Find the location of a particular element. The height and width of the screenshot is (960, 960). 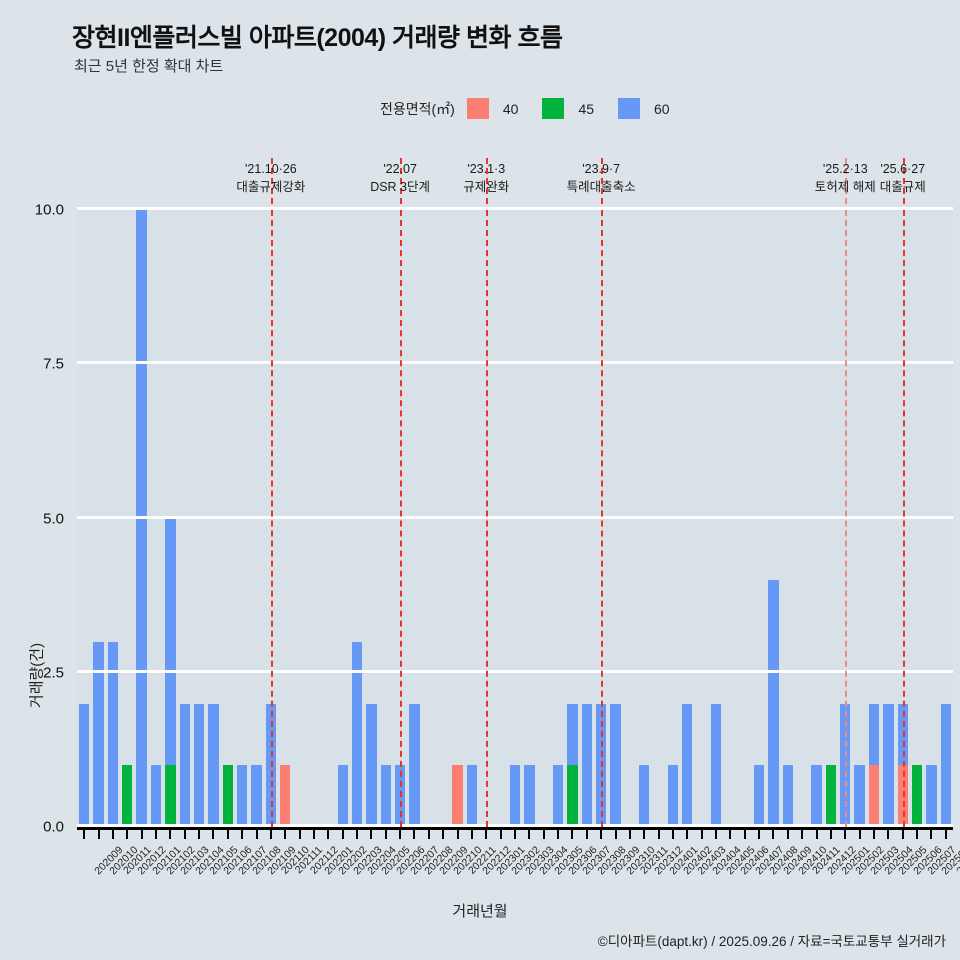

legend-entry-40: 40 is located at coordinates (501, 108).